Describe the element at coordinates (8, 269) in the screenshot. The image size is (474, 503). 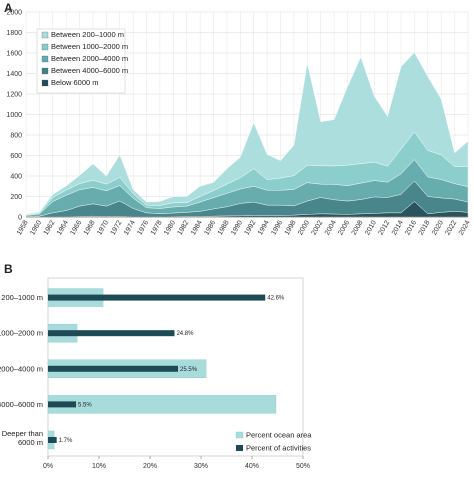
I see `panel-b-label: B` at that location.